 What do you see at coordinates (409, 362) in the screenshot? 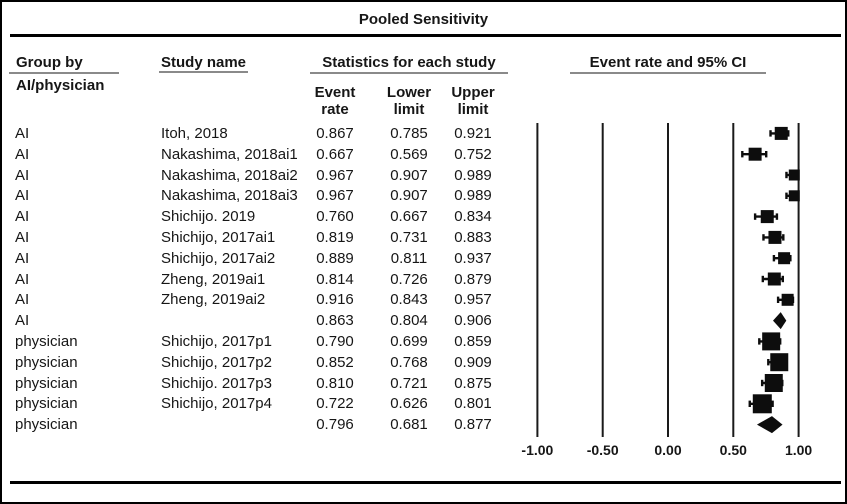
I see `lower-limit-cell: 0.768` at bounding box center [409, 362].